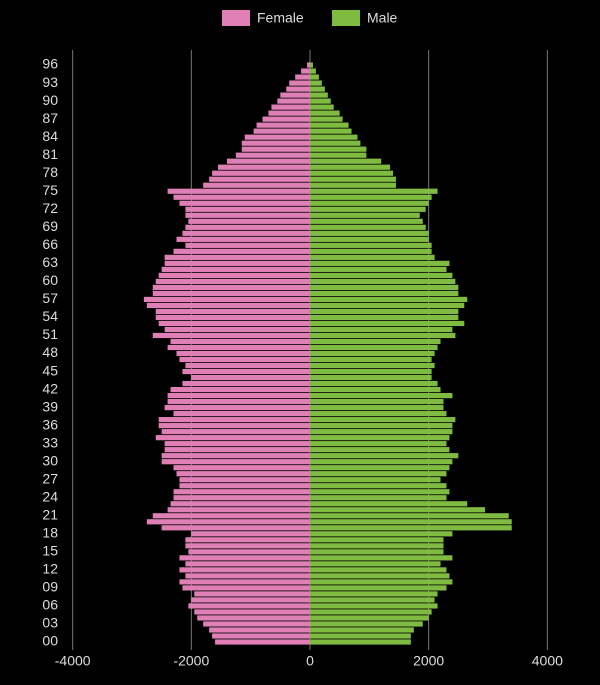 Image resolution: width=600 pixels, height=685 pixels. What do you see at coordinates (50, 623) in the screenshot?
I see `y-tick-label: 03` at bounding box center [50, 623].